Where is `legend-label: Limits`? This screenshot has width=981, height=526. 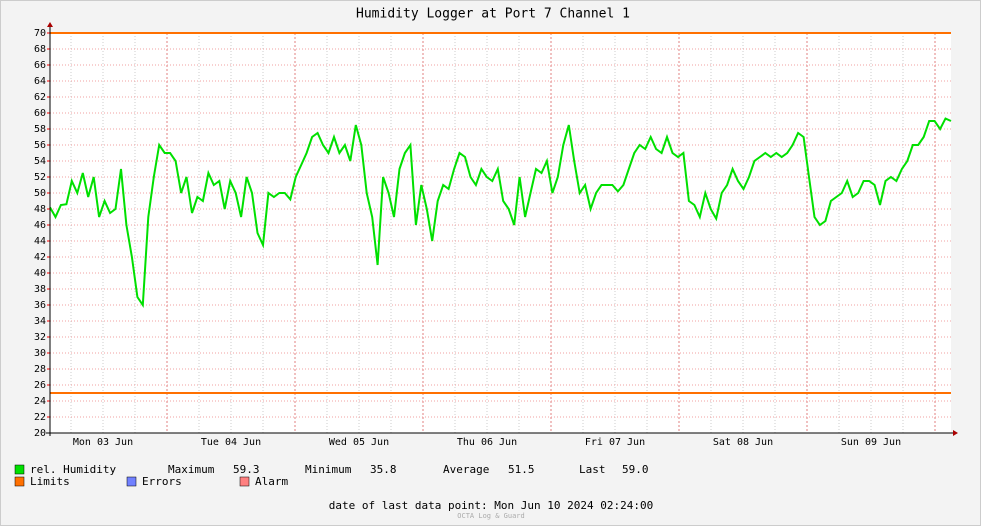
legend-label: Limits is located at coordinates (50, 481).